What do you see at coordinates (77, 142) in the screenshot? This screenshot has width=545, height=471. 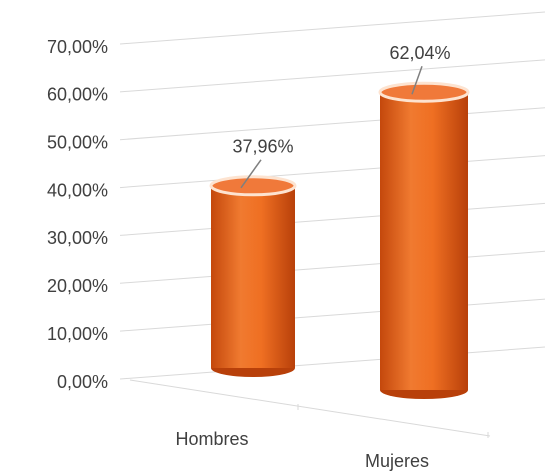 I see `y-tick-label: 50,00%` at bounding box center [77, 142].